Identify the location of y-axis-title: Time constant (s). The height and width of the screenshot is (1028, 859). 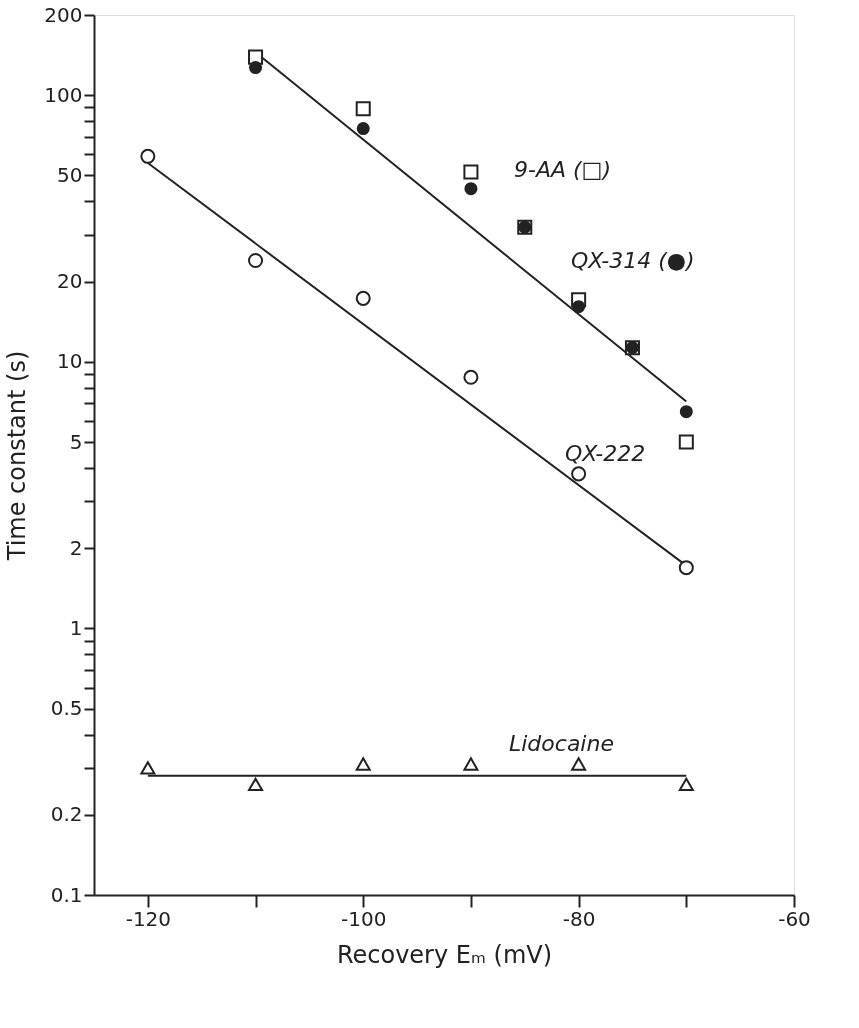
(17, 456).